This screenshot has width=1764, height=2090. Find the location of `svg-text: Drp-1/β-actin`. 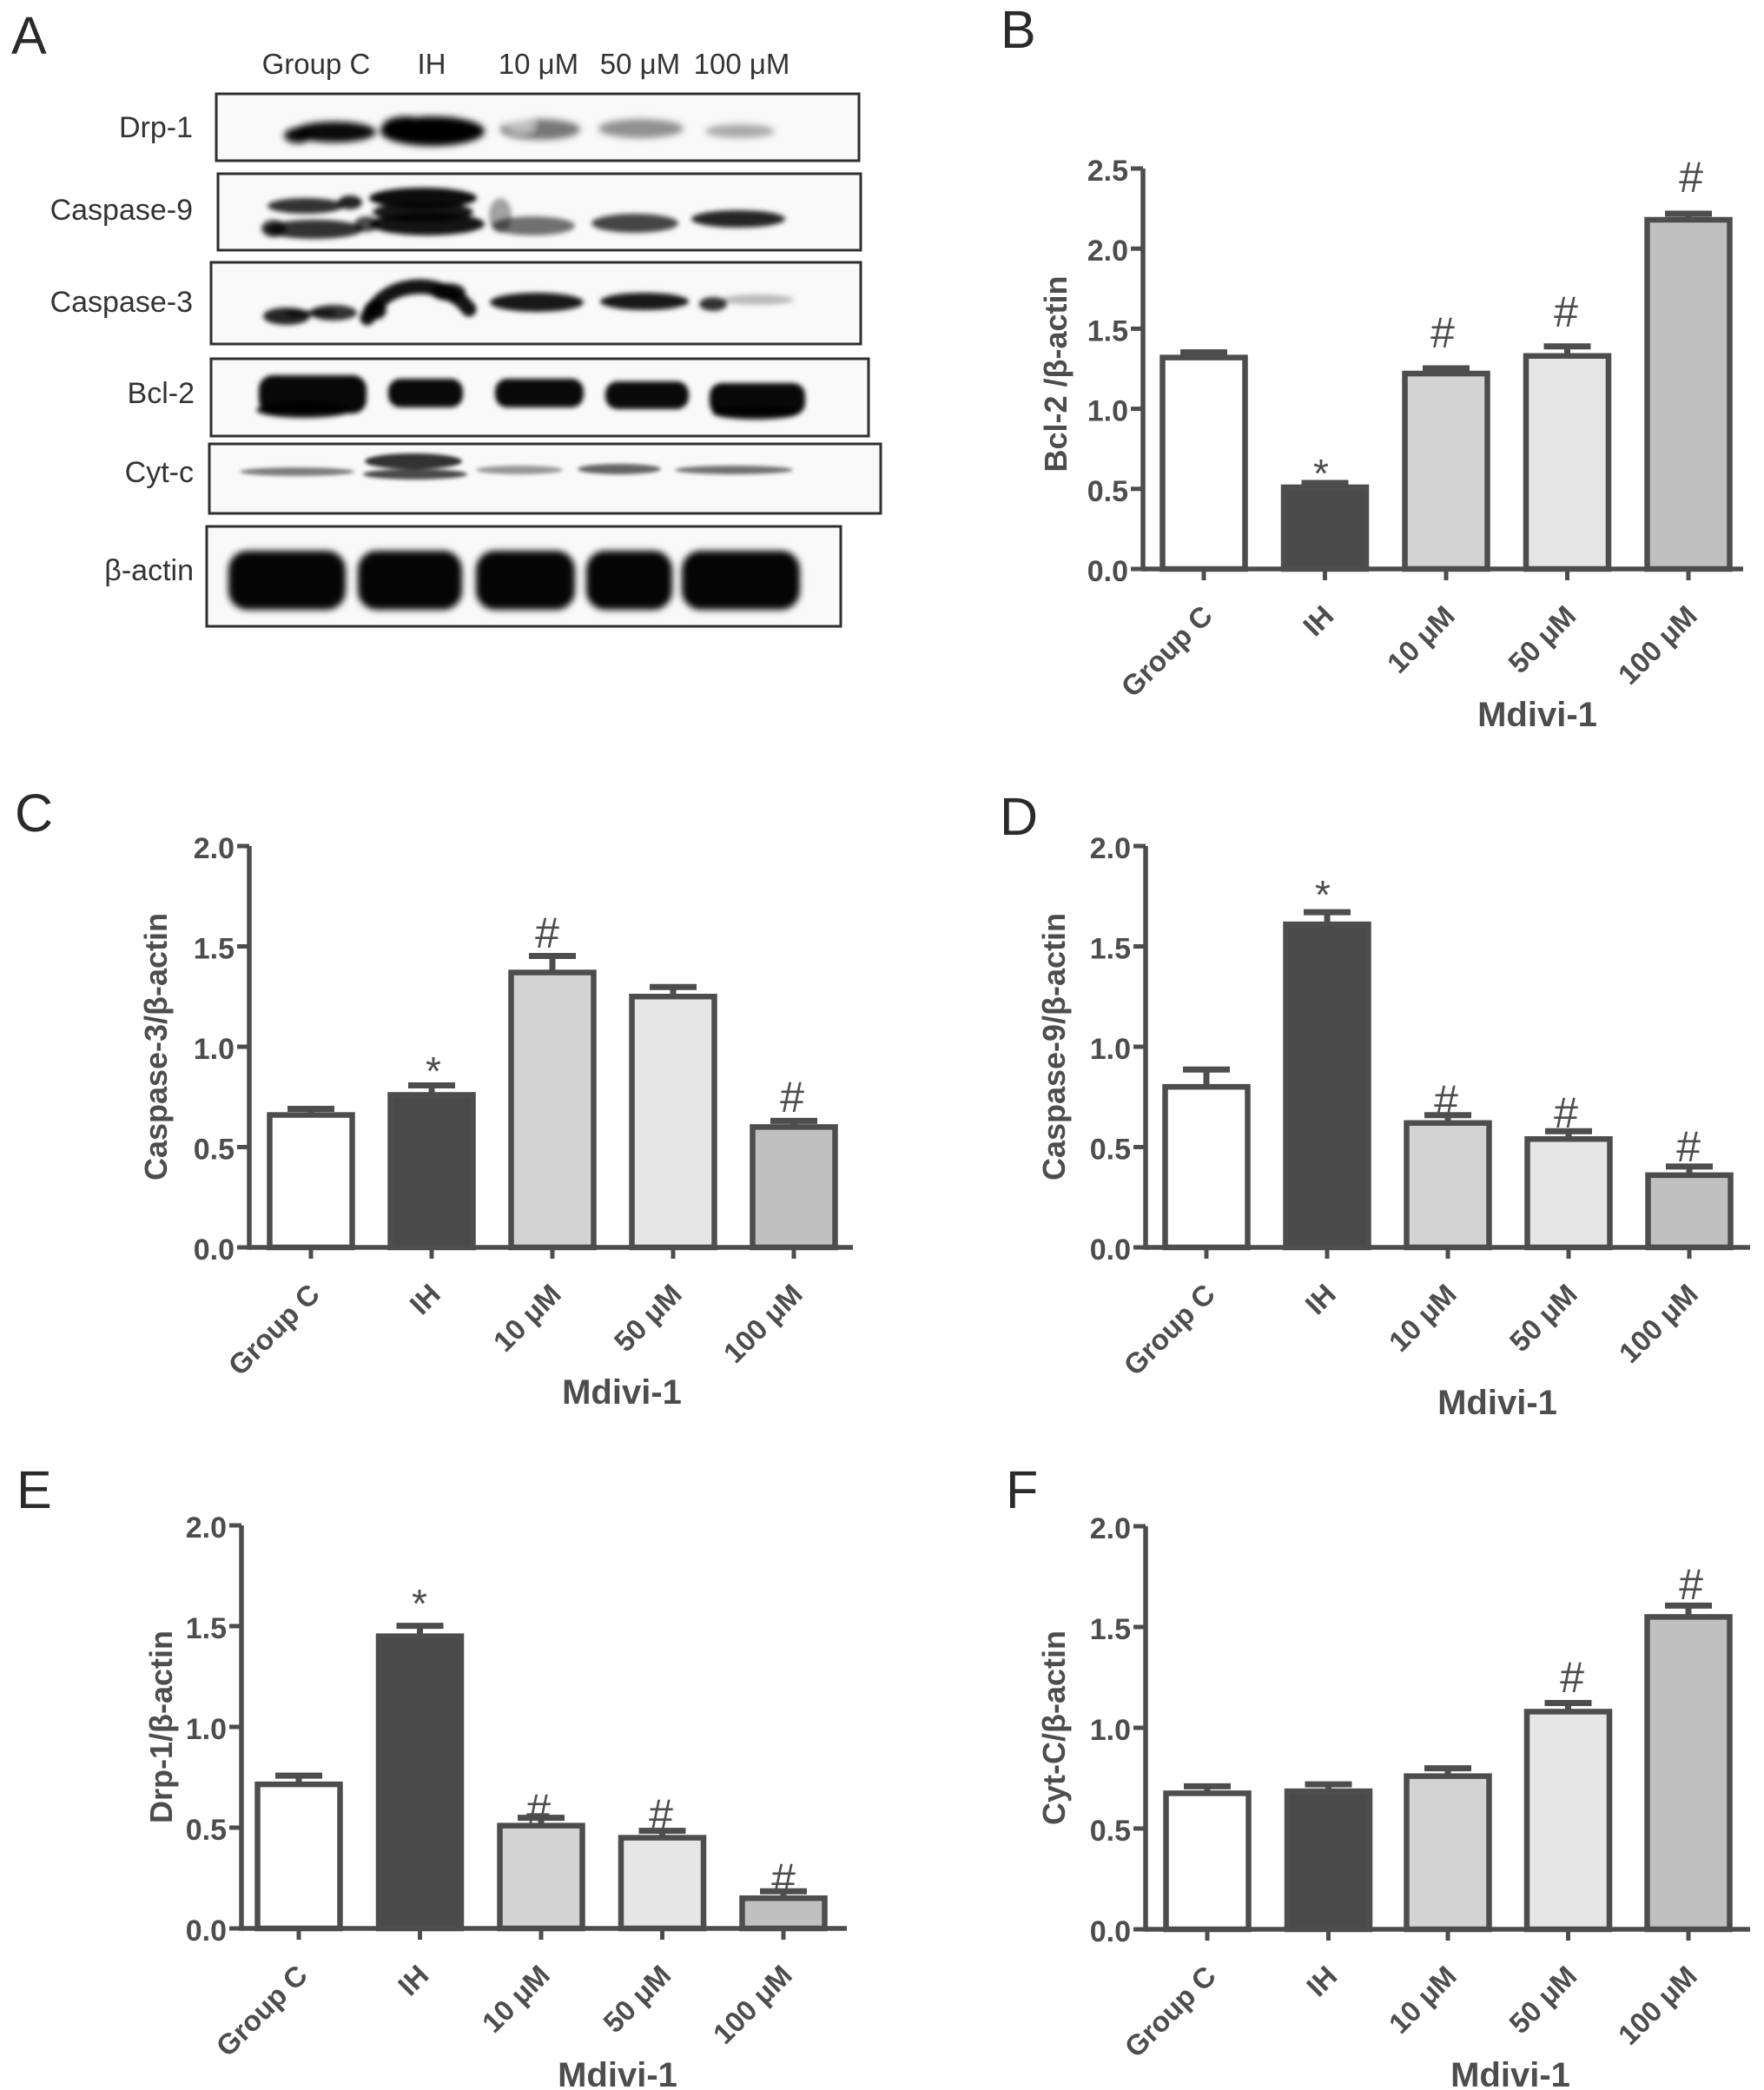

svg-text: Drp-1/β-actin is located at coordinates (161, 1726).